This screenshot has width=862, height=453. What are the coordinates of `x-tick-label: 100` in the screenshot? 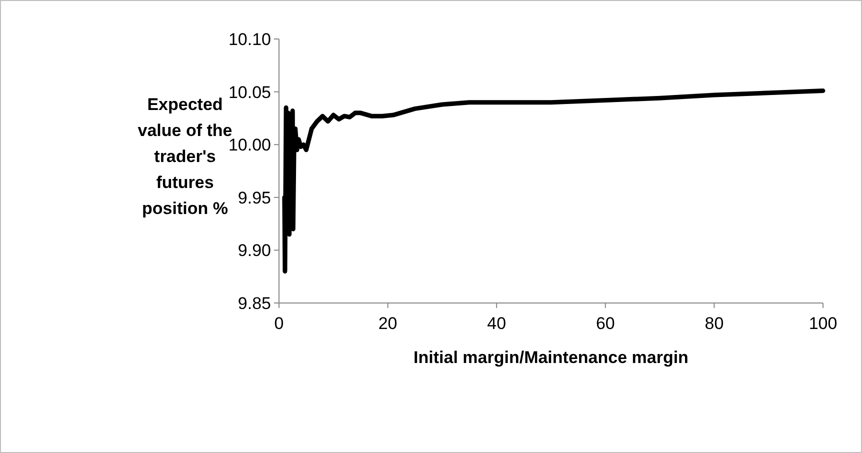 It's located at (823, 323).